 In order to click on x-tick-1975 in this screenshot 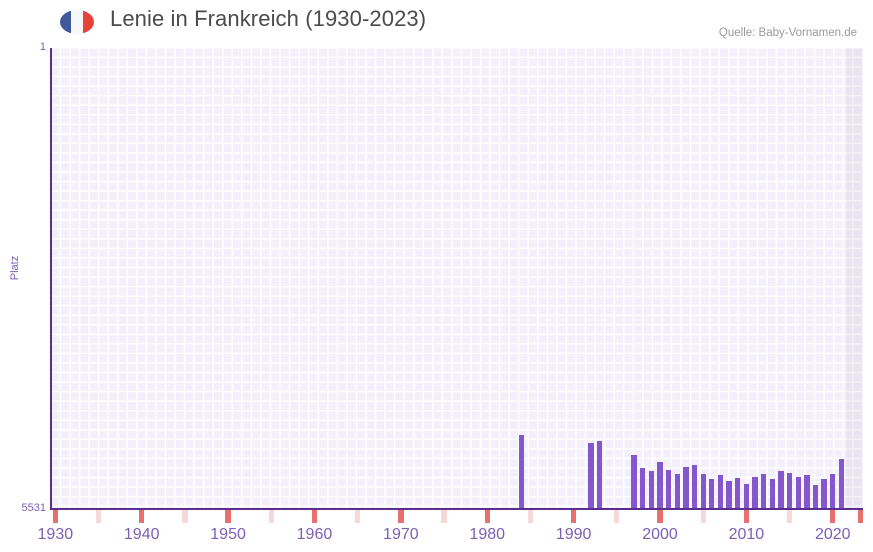, I will do `click(444, 516)`.